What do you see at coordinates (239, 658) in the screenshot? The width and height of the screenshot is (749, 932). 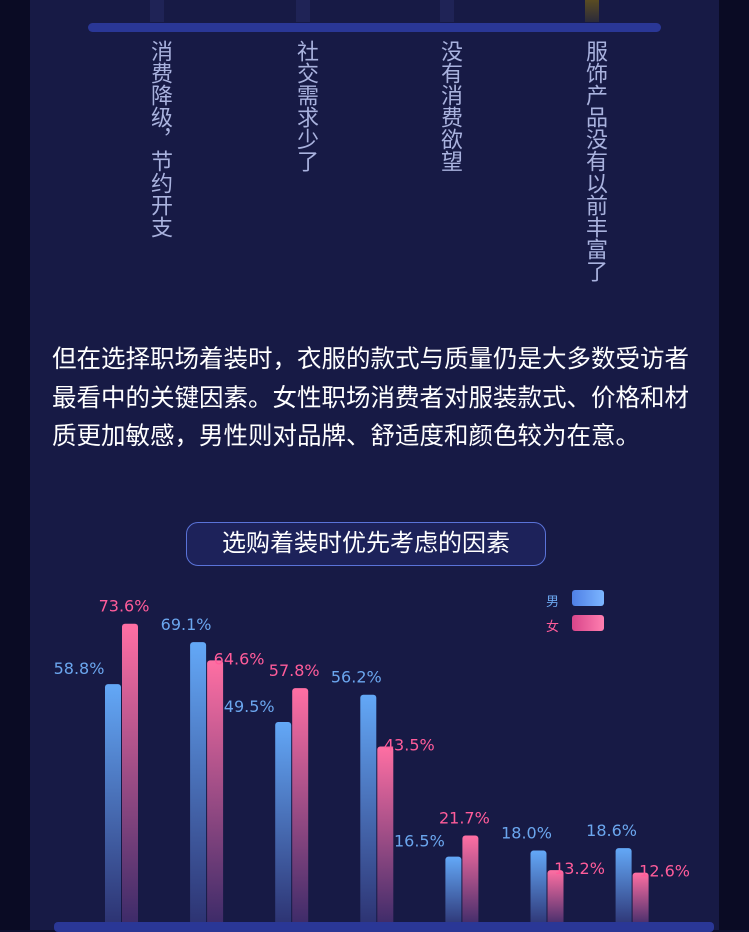 I see `data-label-female: 64.6%` at bounding box center [239, 658].